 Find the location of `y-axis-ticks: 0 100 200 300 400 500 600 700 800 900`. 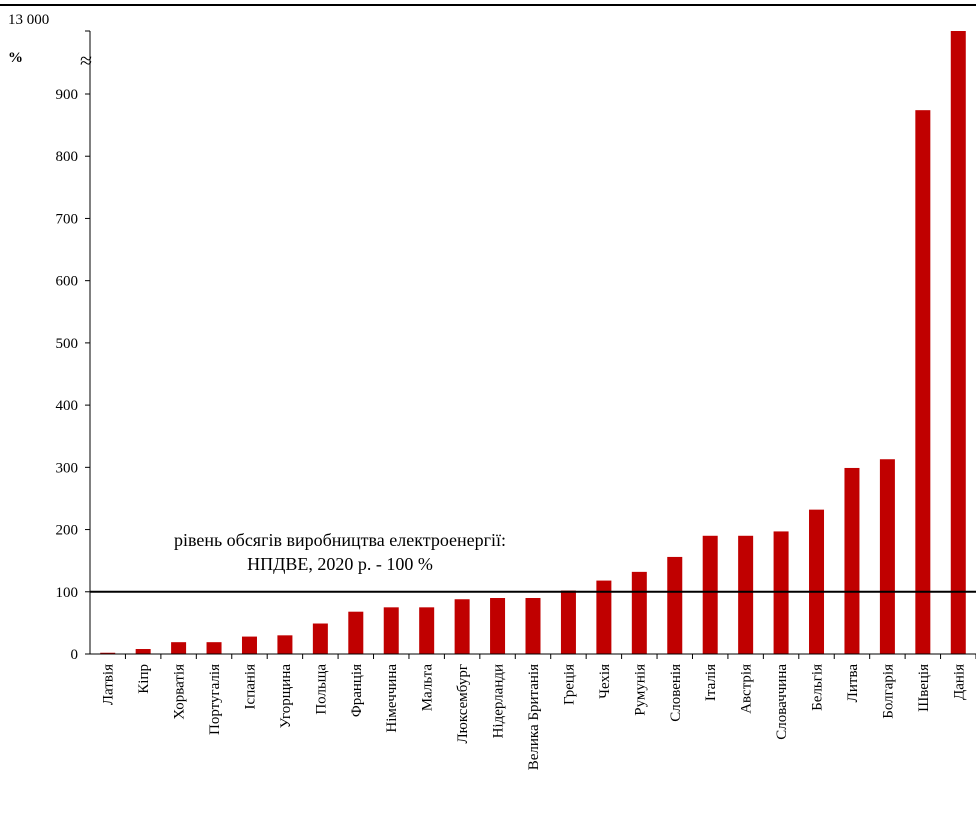

y-axis-ticks: 0 100 200 300 400 500 600 700 800 900 is located at coordinates (73, 346).